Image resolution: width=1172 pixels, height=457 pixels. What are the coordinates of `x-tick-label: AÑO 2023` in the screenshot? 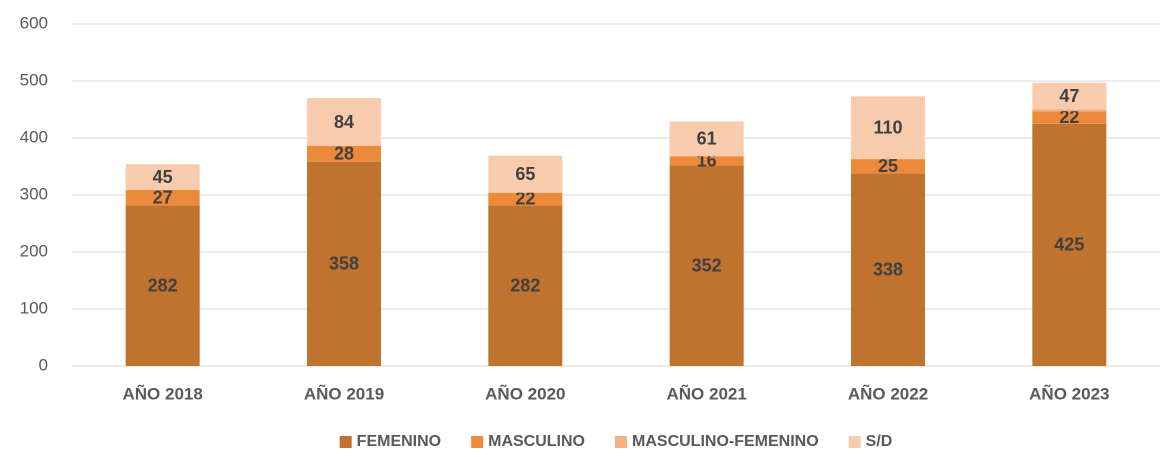 It's located at (1069, 393).